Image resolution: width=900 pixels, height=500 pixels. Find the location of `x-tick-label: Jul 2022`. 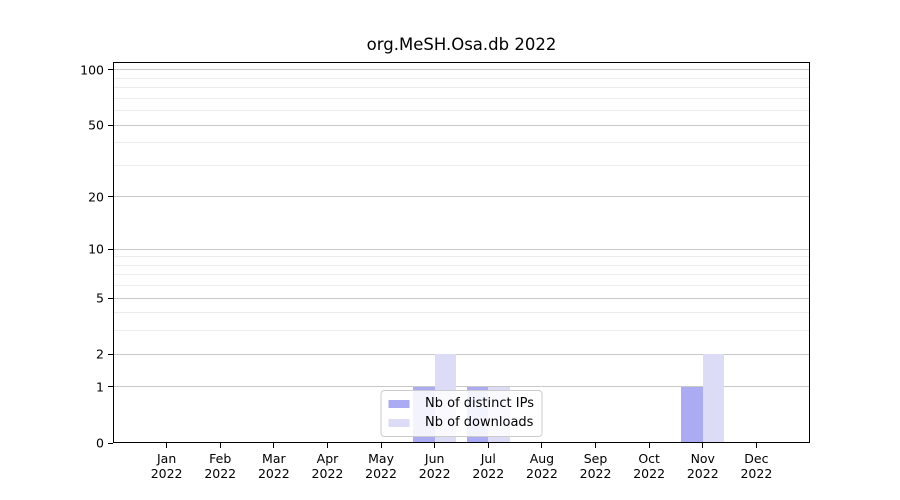

x-tick-label: Jul 2022 is located at coordinates (488, 466).